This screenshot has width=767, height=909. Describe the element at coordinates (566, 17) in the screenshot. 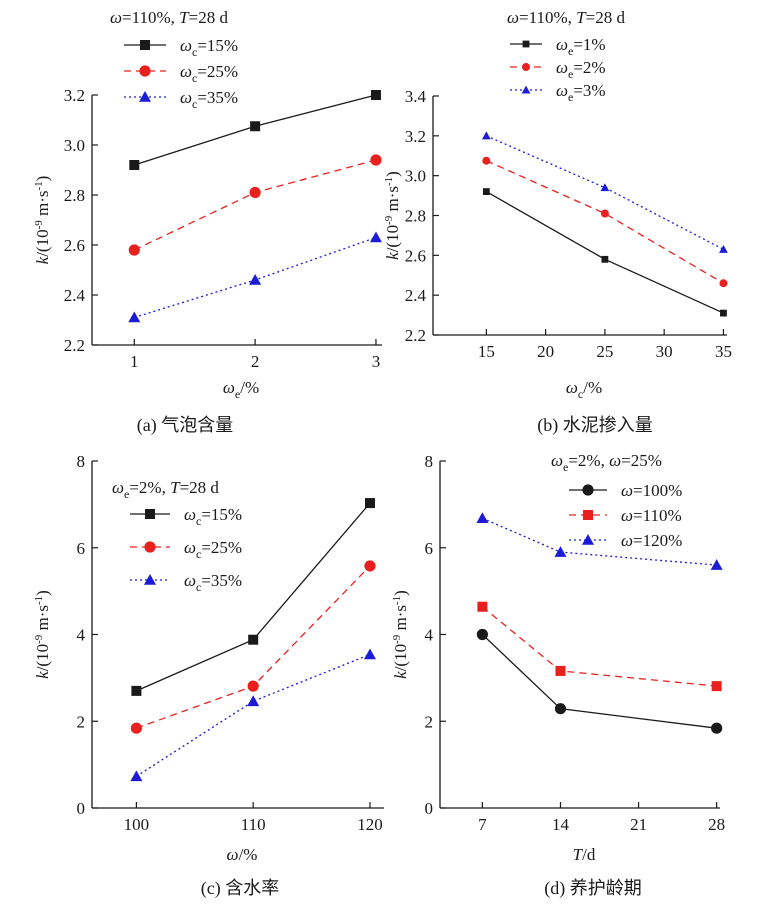

I see `panel-b-header: ω=110%, T=28 d` at that location.